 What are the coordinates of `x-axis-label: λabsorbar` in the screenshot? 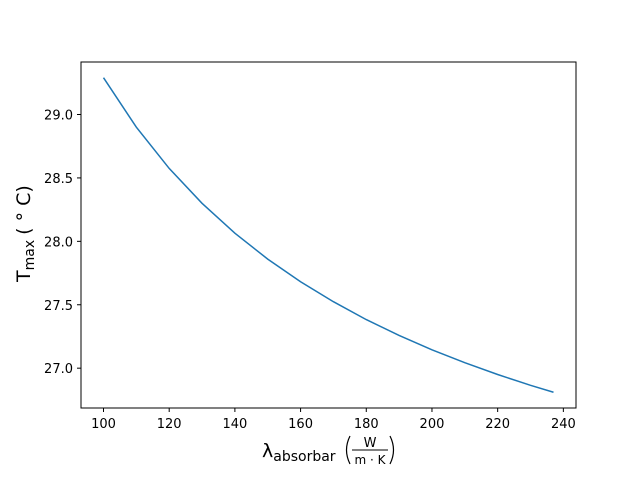 It's located at (299, 452).